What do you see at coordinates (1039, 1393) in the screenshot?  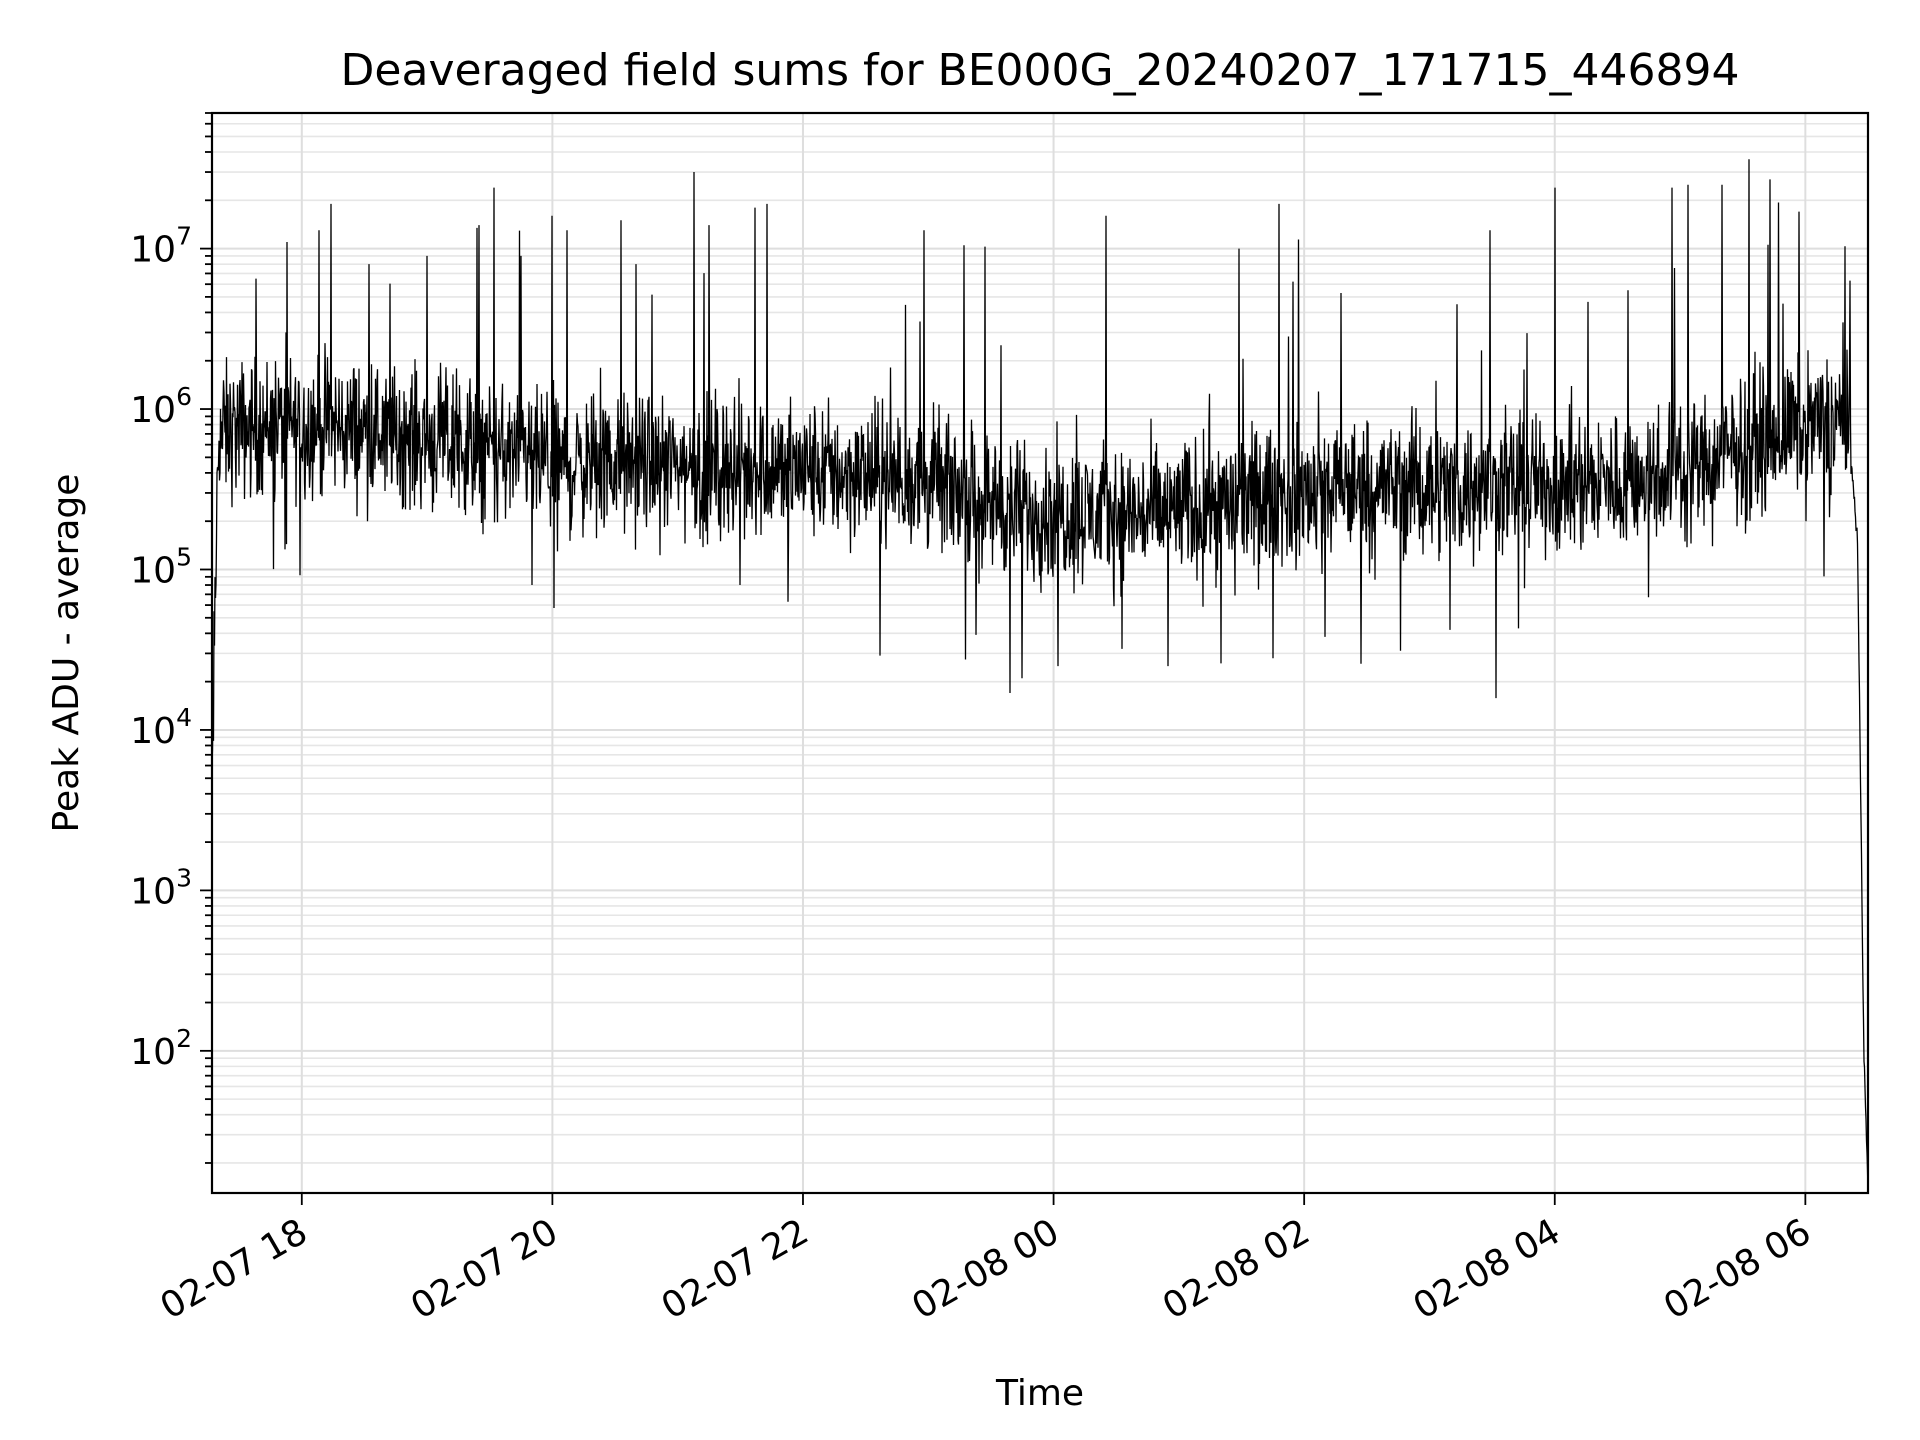 I see `x-axis-label: Time` at bounding box center [1039, 1393].